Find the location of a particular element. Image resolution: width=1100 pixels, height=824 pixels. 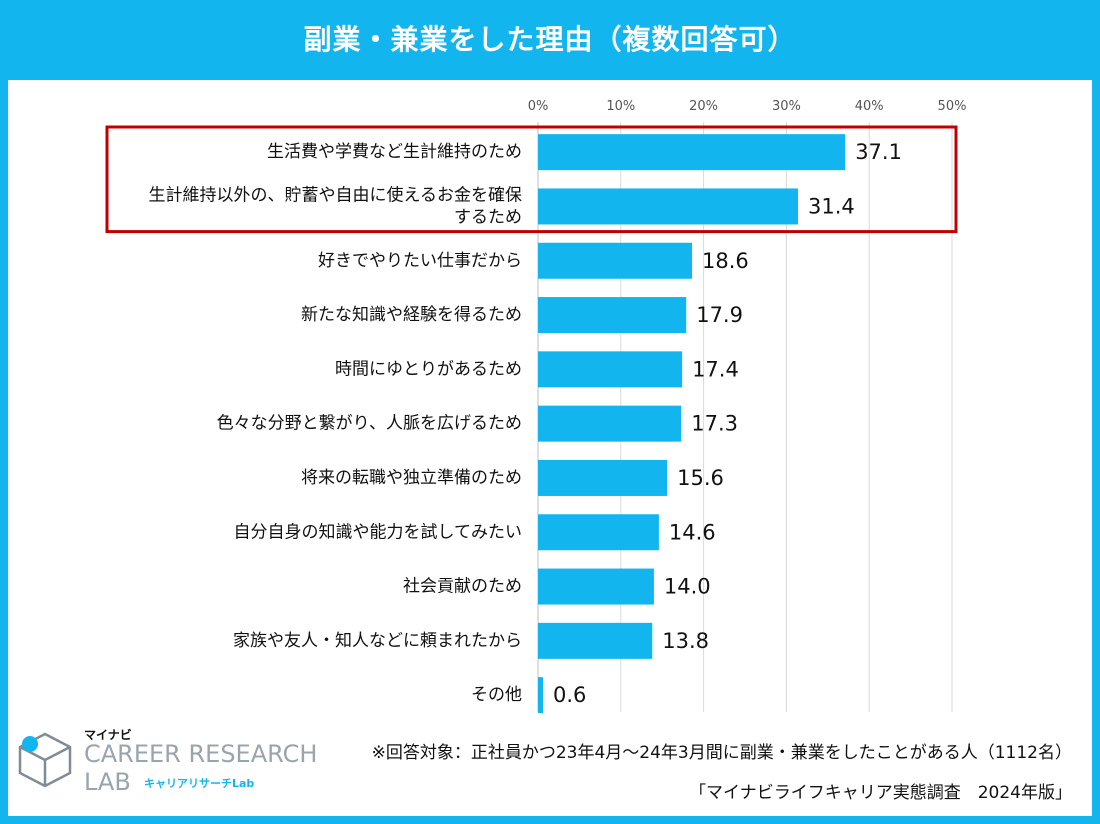

logo-subtitle: キャリアリサーチLab is located at coordinates (199, 783).